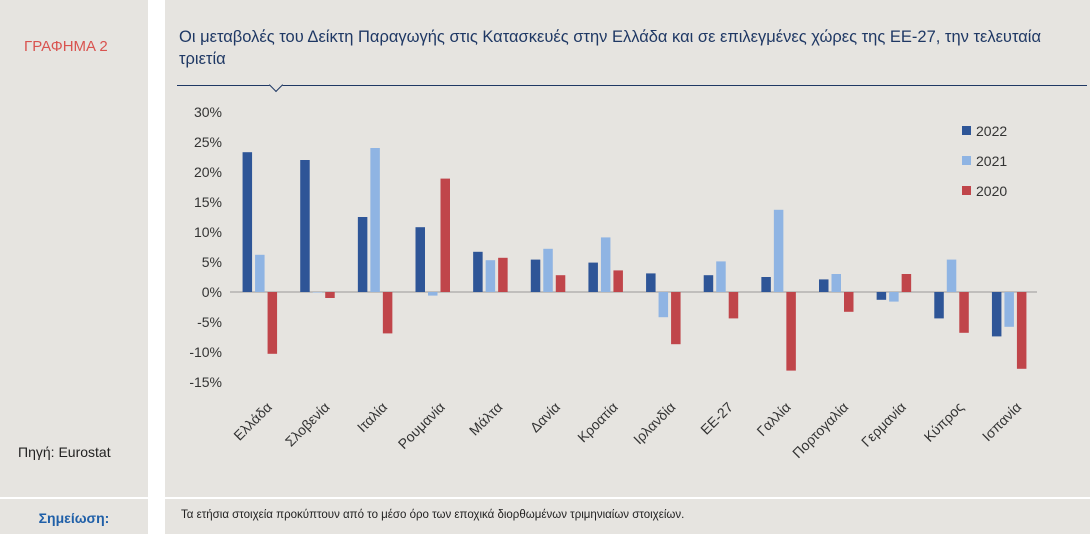 This screenshot has height=538, width=1090. What do you see at coordinates (252, 421) in the screenshot?
I see `x-category-label: Ελλάδα` at bounding box center [252, 421].